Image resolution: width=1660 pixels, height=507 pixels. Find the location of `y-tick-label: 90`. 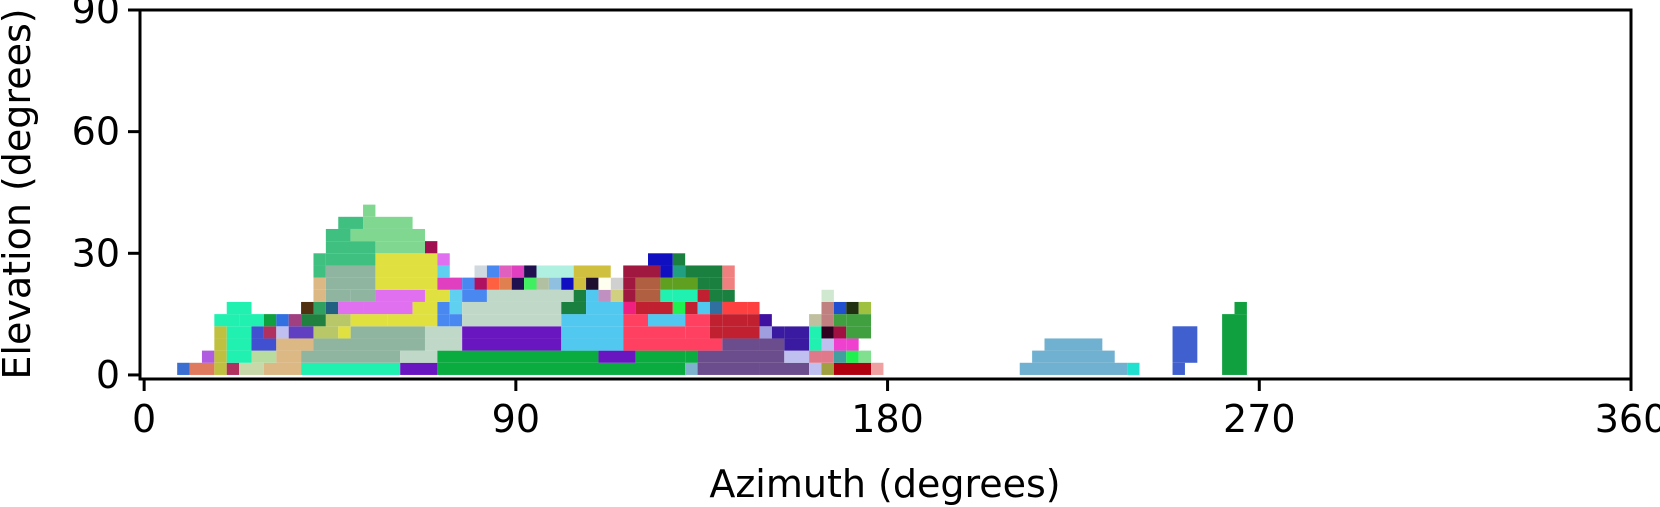

y-tick-label: 90 is located at coordinates (96, 16).